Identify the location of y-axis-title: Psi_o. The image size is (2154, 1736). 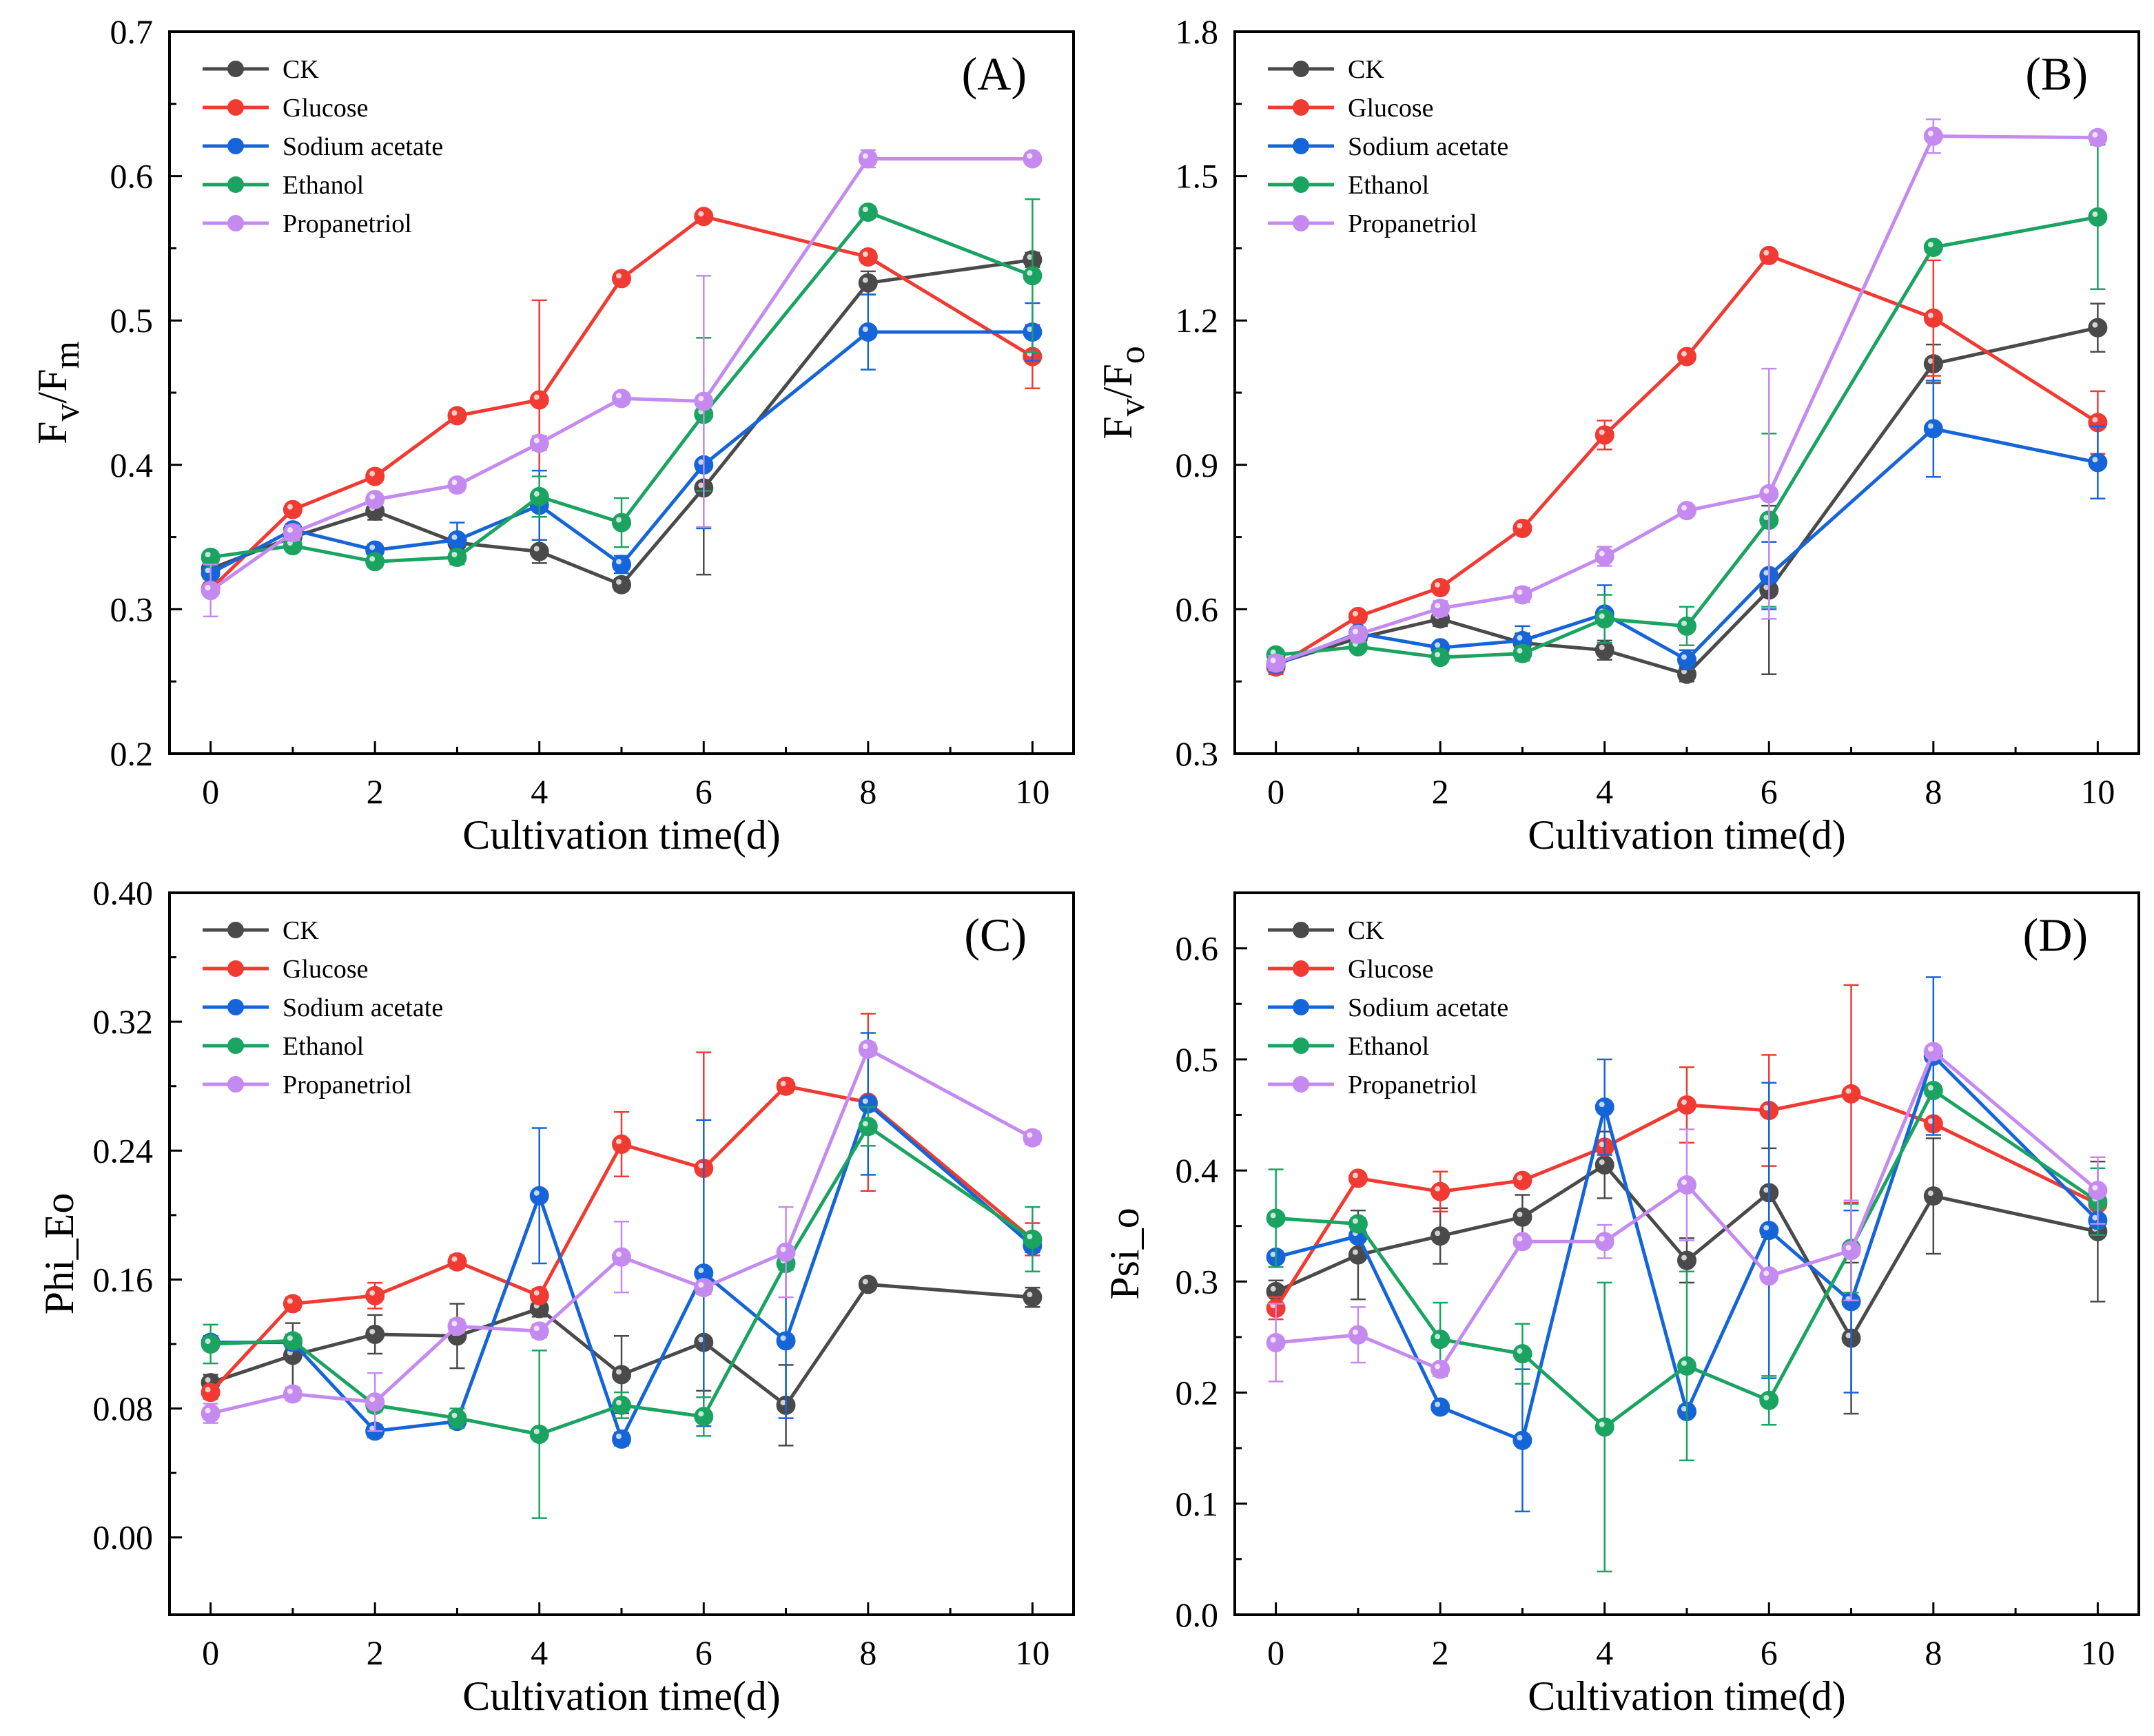
(1124, 1253).